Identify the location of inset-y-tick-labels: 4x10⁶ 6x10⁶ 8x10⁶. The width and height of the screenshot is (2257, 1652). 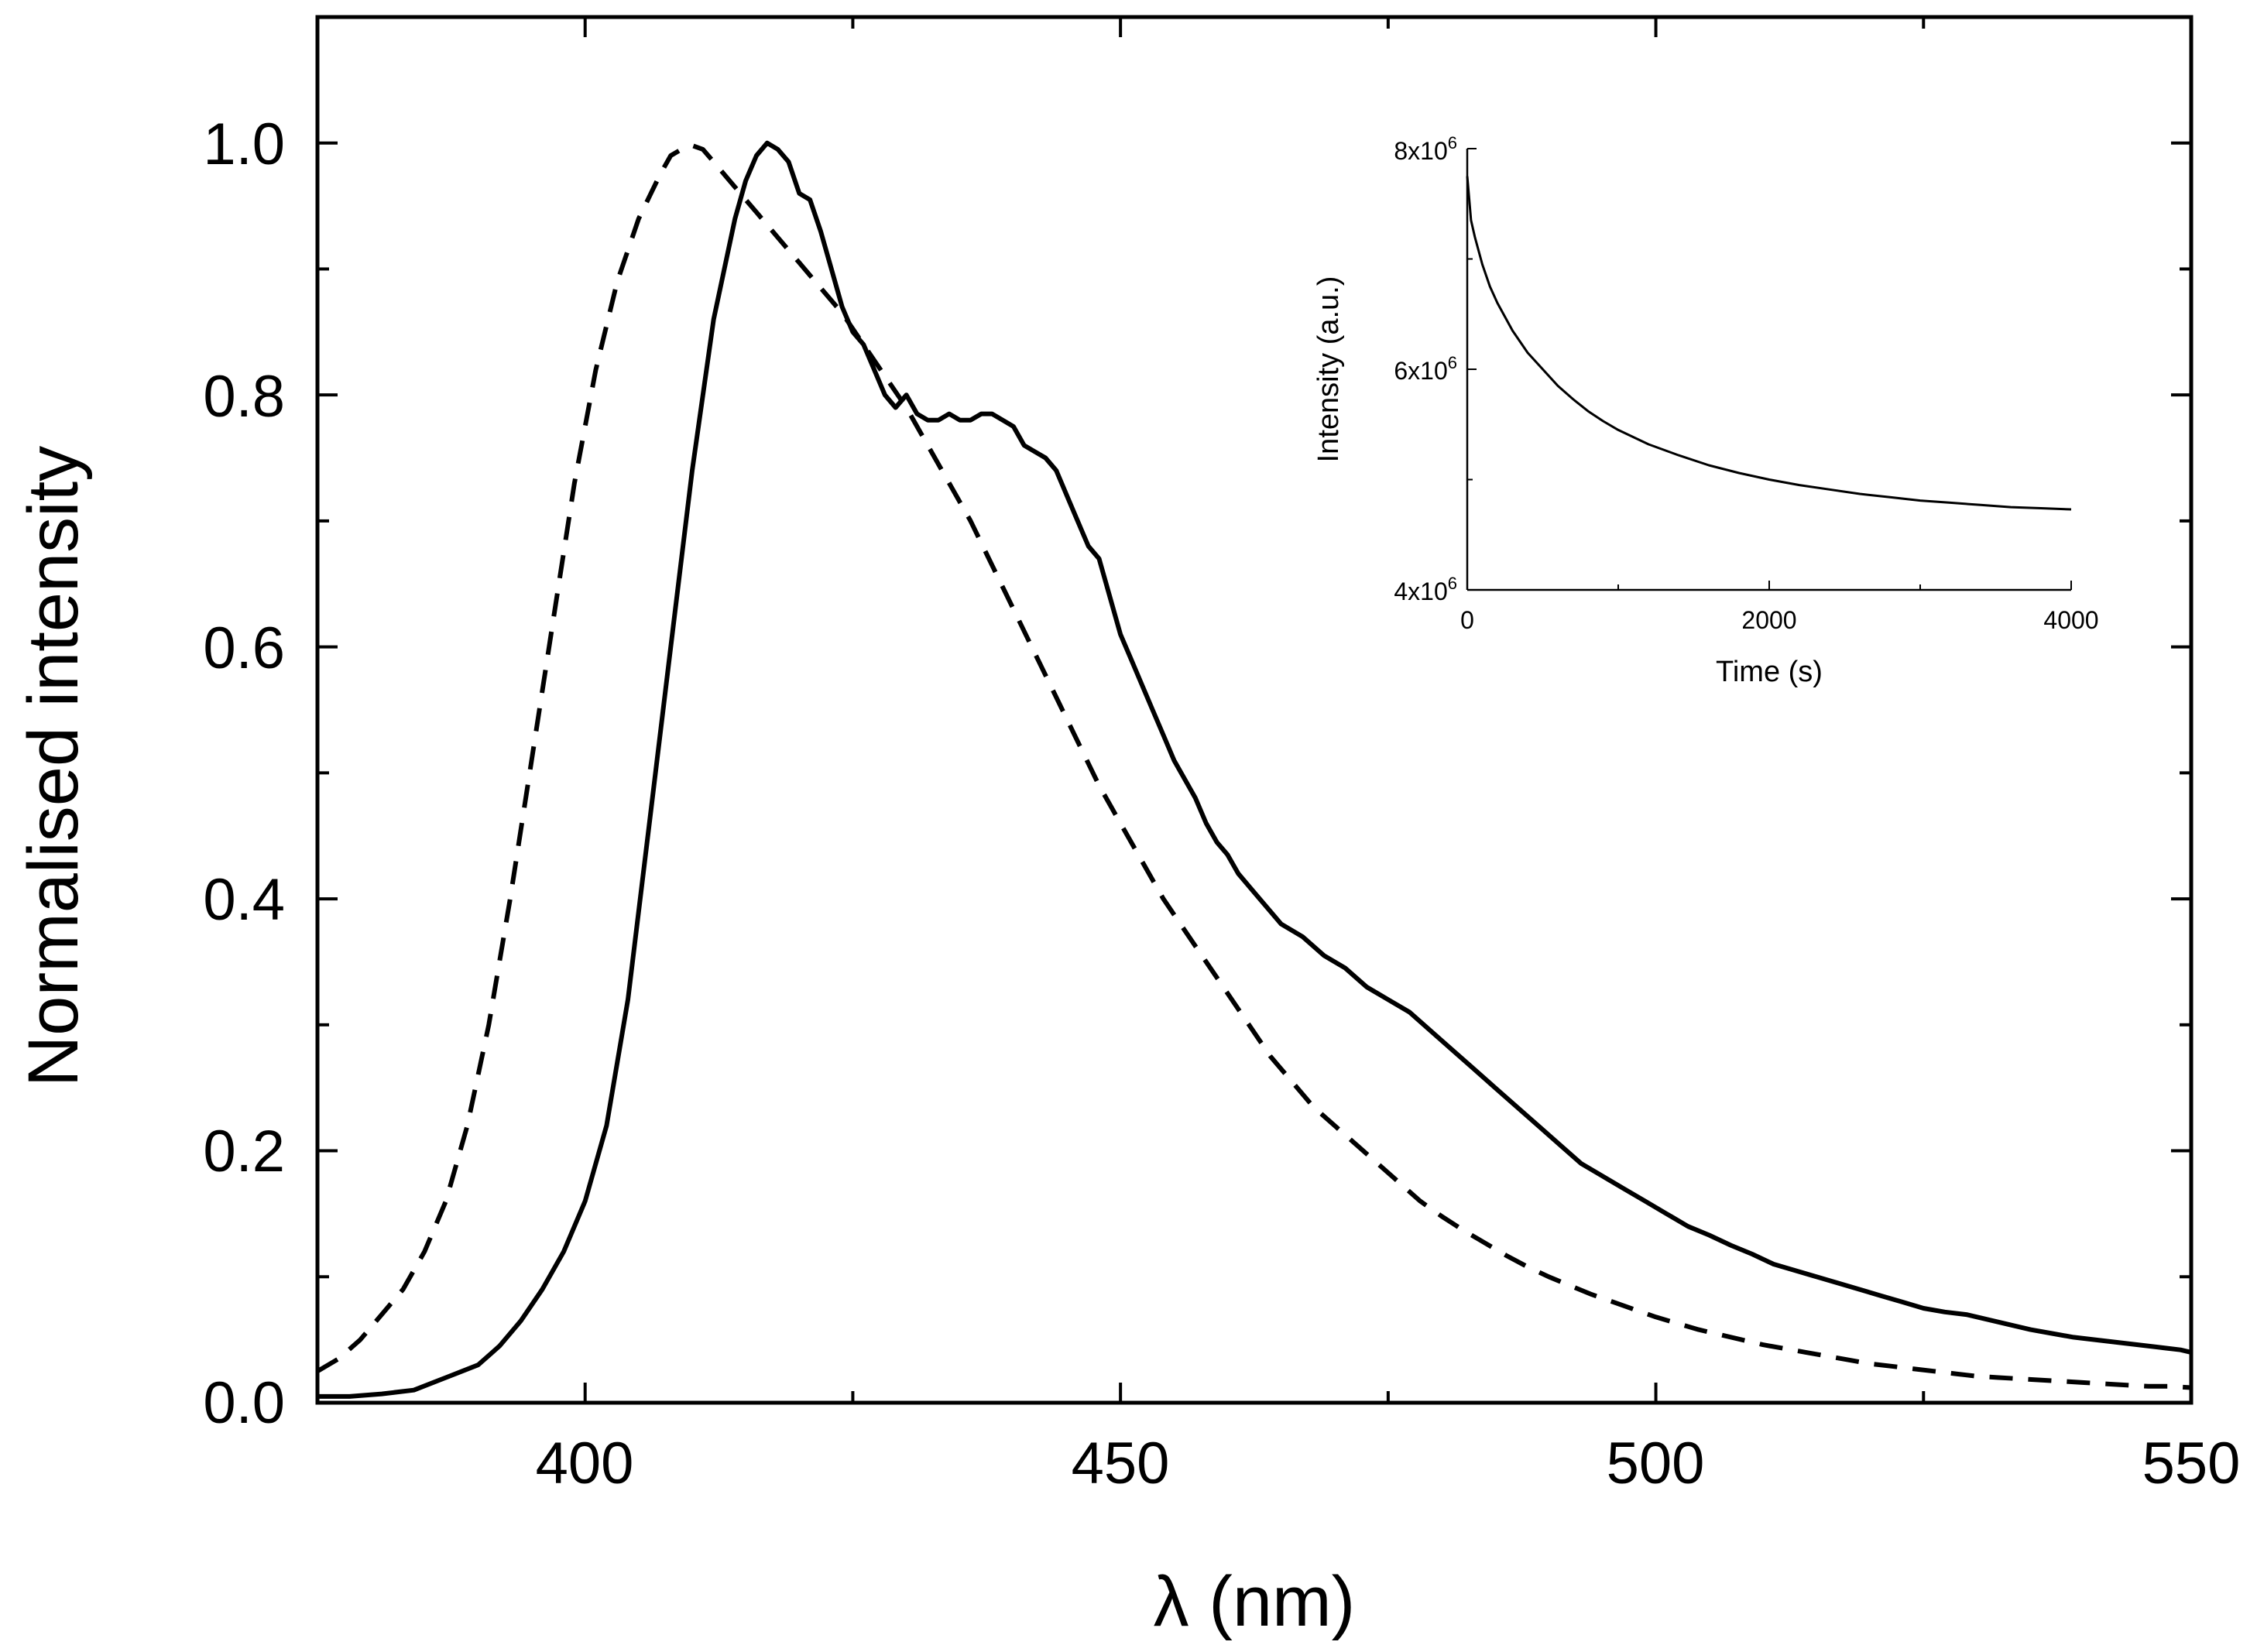
(1425, 369).